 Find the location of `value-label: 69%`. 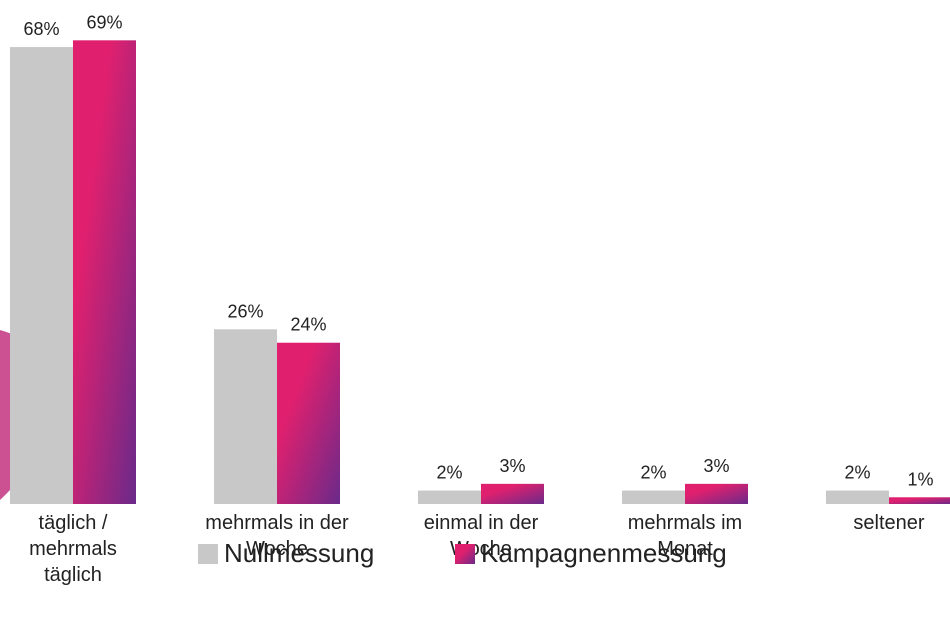

value-label: 69% is located at coordinates (104, 22).